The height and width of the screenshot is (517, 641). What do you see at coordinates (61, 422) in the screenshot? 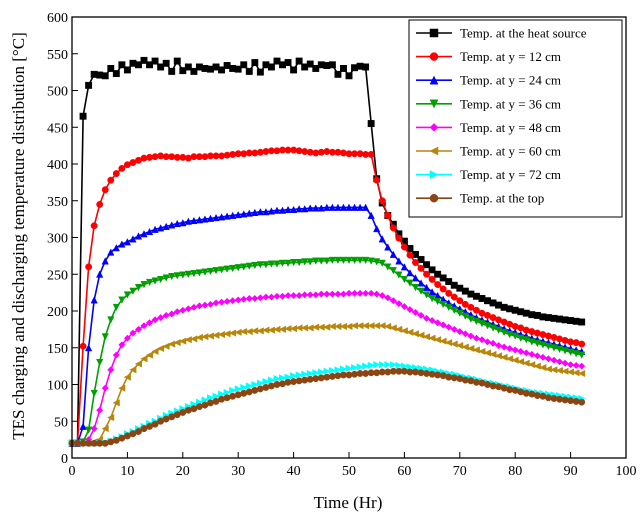
I see `y-tick-label: 50` at bounding box center [61, 422].